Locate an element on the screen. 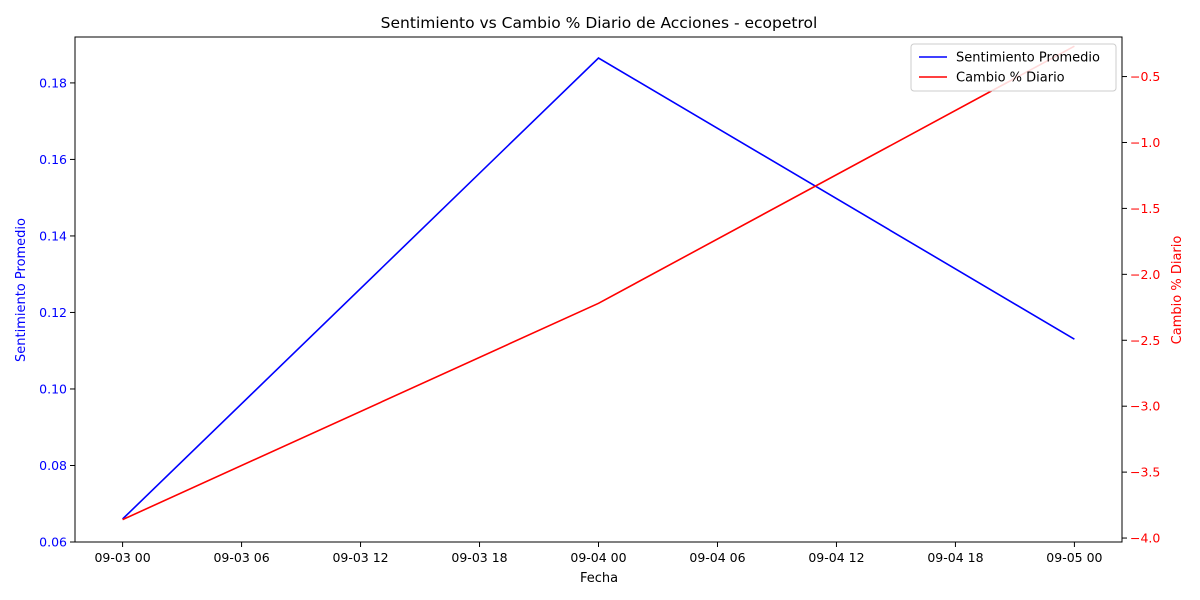 The height and width of the screenshot is (600, 1200). y-left-tick-label: 0.08 is located at coordinates (53, 465).